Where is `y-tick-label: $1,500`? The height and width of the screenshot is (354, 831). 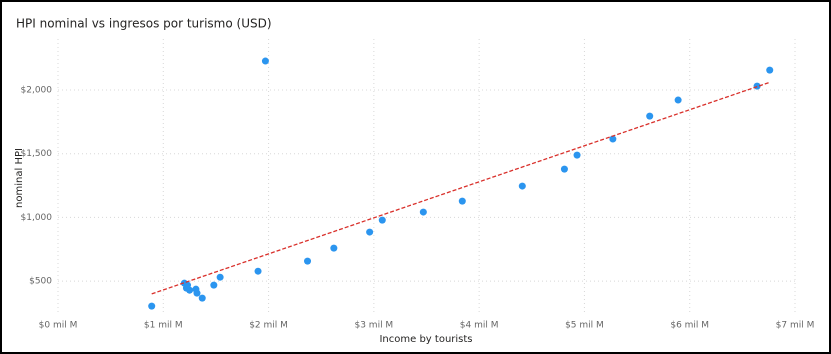 y-tick-label: $1,500 is located at coordinates (37, 154).